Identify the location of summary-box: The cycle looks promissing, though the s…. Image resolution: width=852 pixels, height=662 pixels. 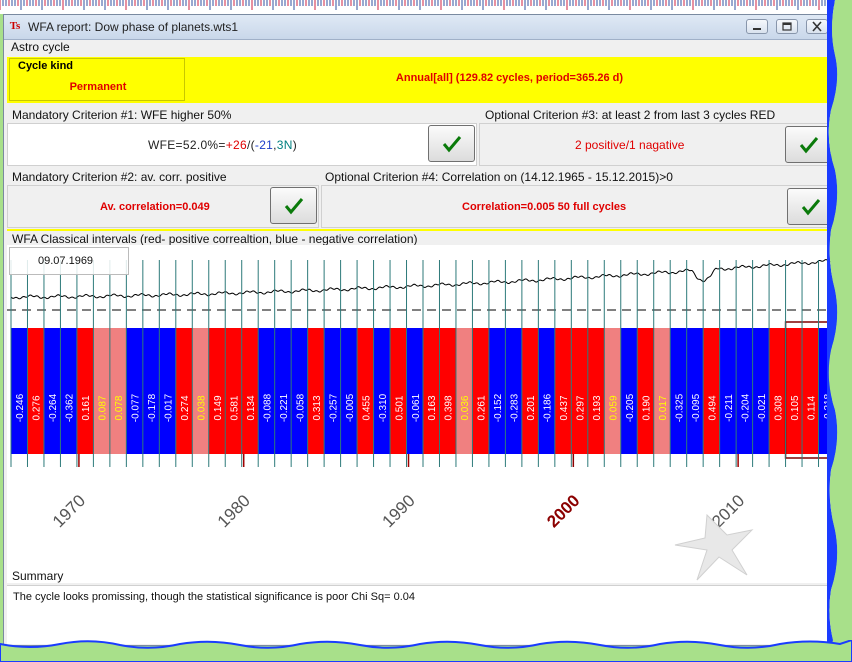
(419, 614).